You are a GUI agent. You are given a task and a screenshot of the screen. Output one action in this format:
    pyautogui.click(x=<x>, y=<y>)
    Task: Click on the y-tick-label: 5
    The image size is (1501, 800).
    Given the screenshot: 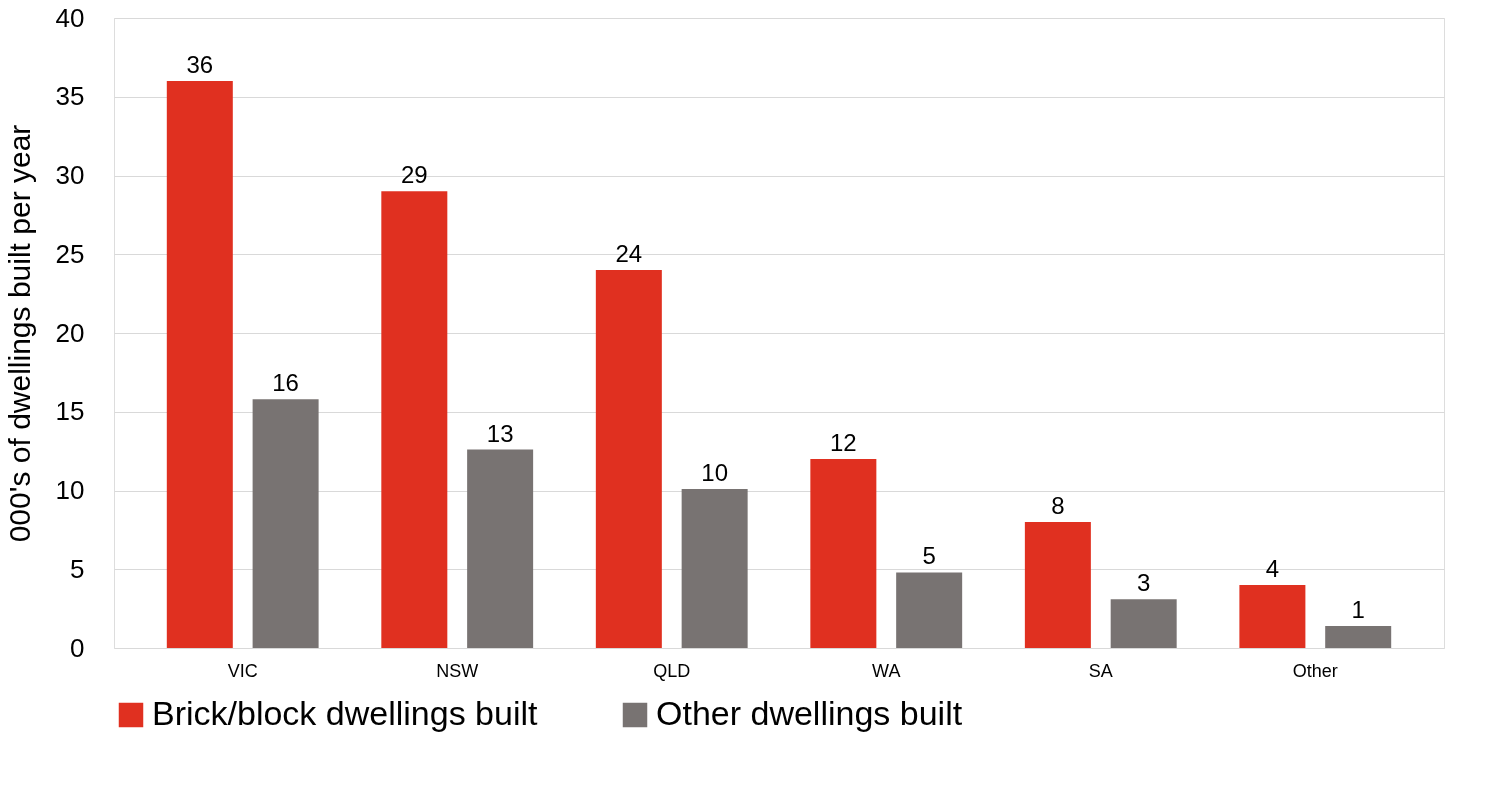 What is the action you would take?
    pyautogui.click(x=77, y=568)
    